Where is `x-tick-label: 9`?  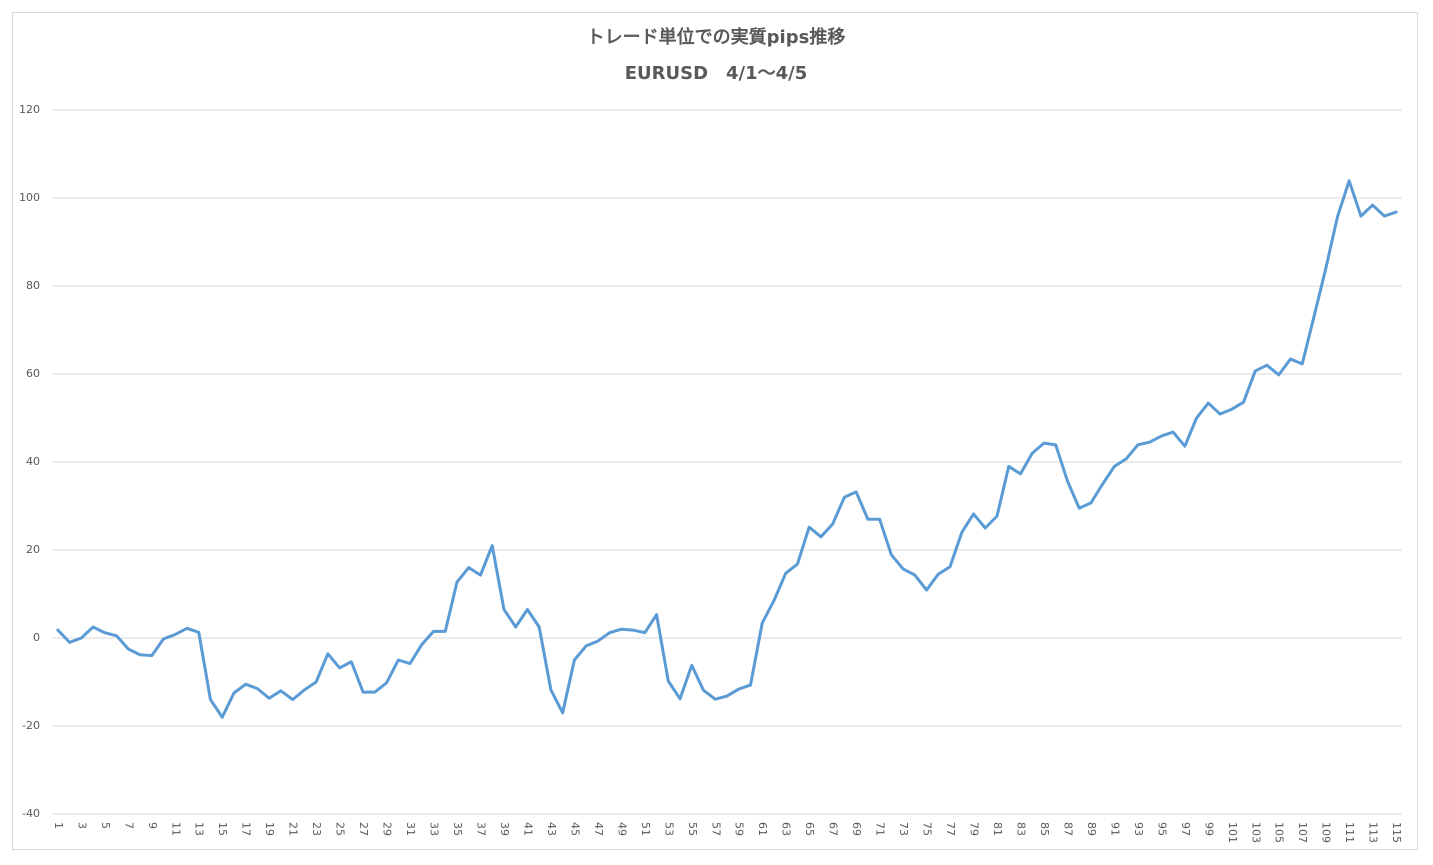 x-tick-label: 9 is located at coordinates (152, 825).